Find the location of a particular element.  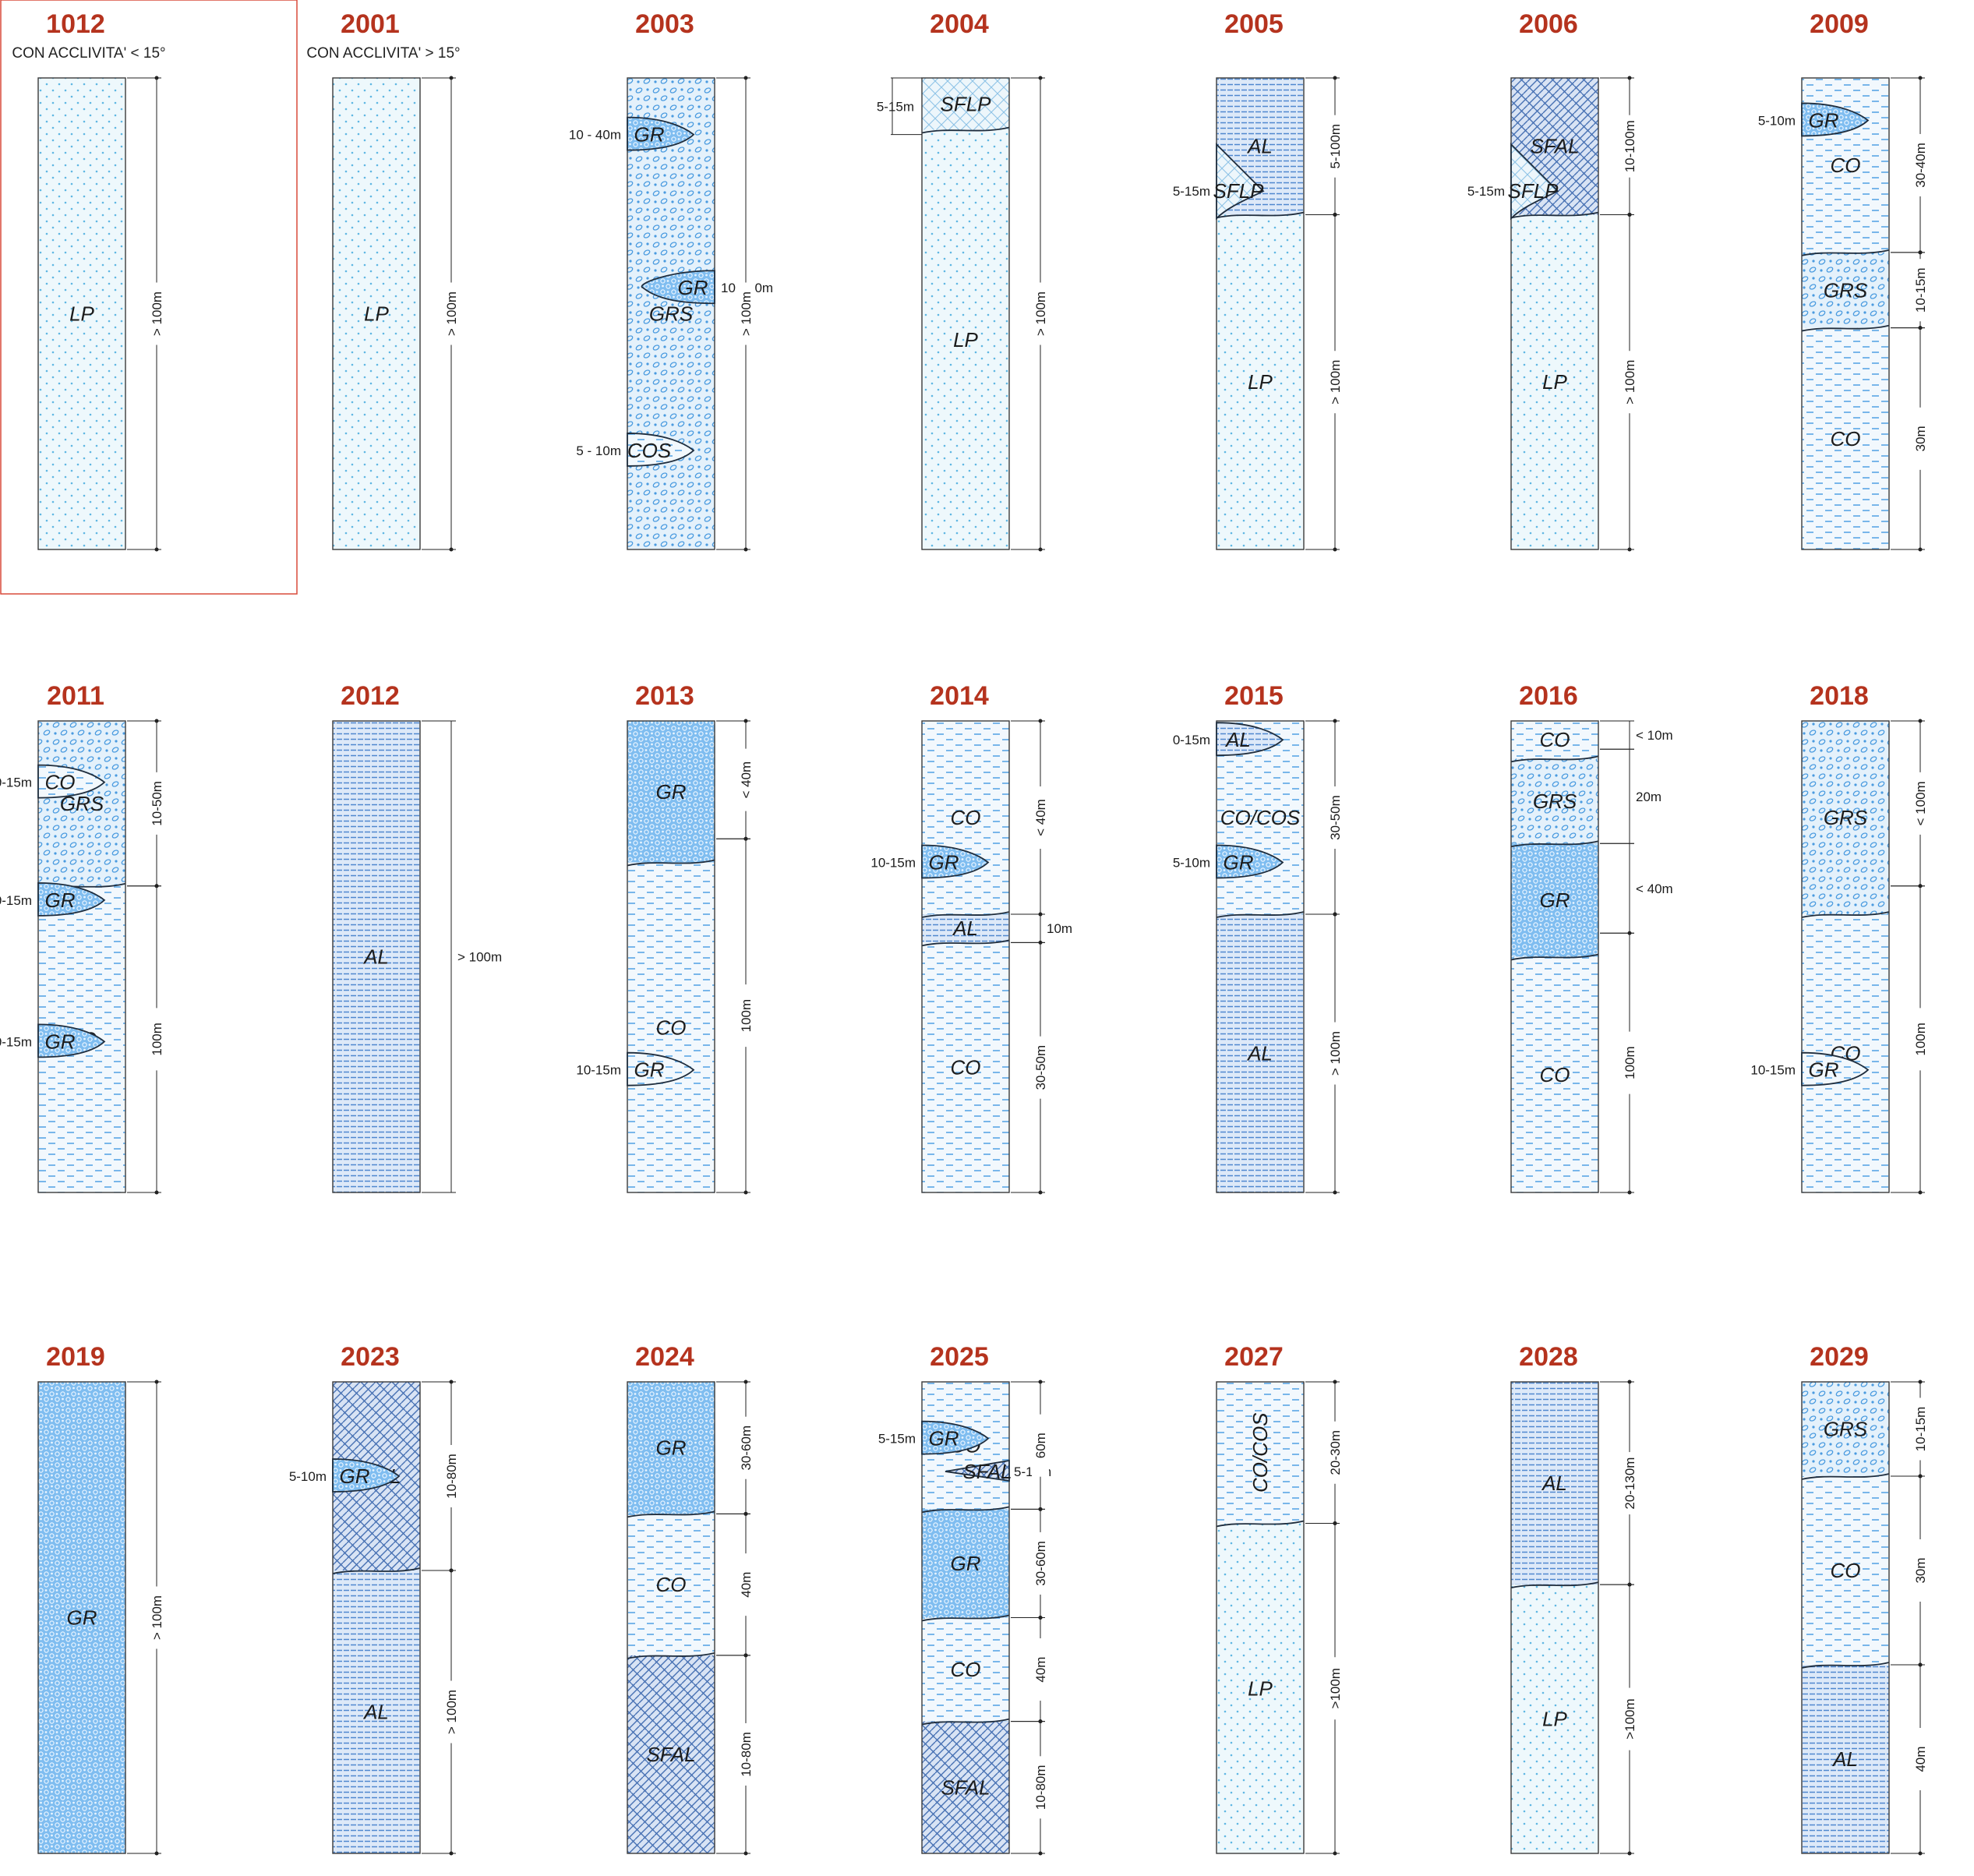

column-title: 2005 is located at coordinates (1254, 24).